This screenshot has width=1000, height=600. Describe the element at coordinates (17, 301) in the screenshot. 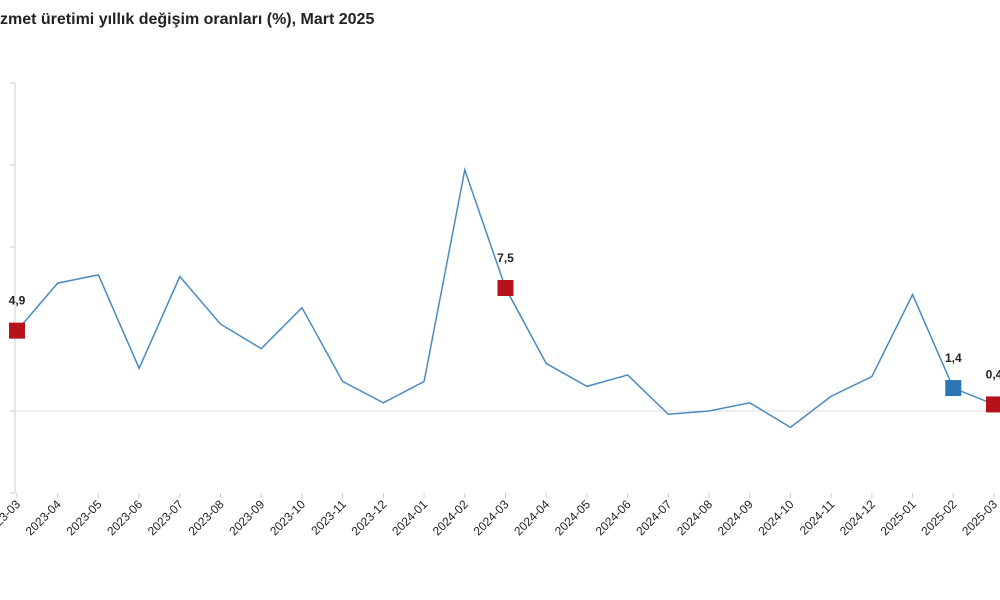

I see `data-label: 4,9` at that location.